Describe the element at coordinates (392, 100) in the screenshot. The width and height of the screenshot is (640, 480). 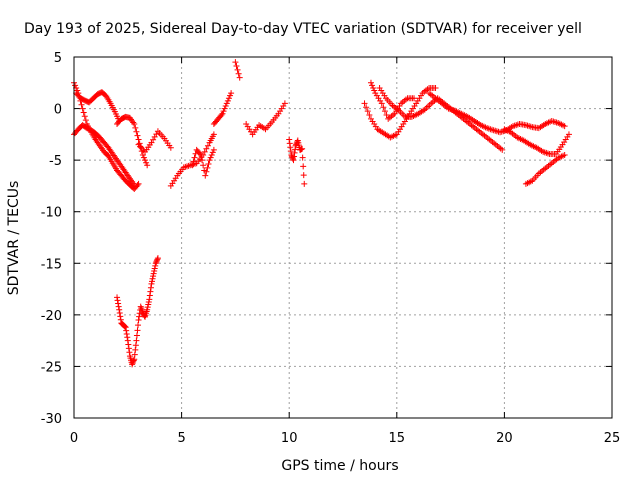
I see `series-arc-n` at that location.